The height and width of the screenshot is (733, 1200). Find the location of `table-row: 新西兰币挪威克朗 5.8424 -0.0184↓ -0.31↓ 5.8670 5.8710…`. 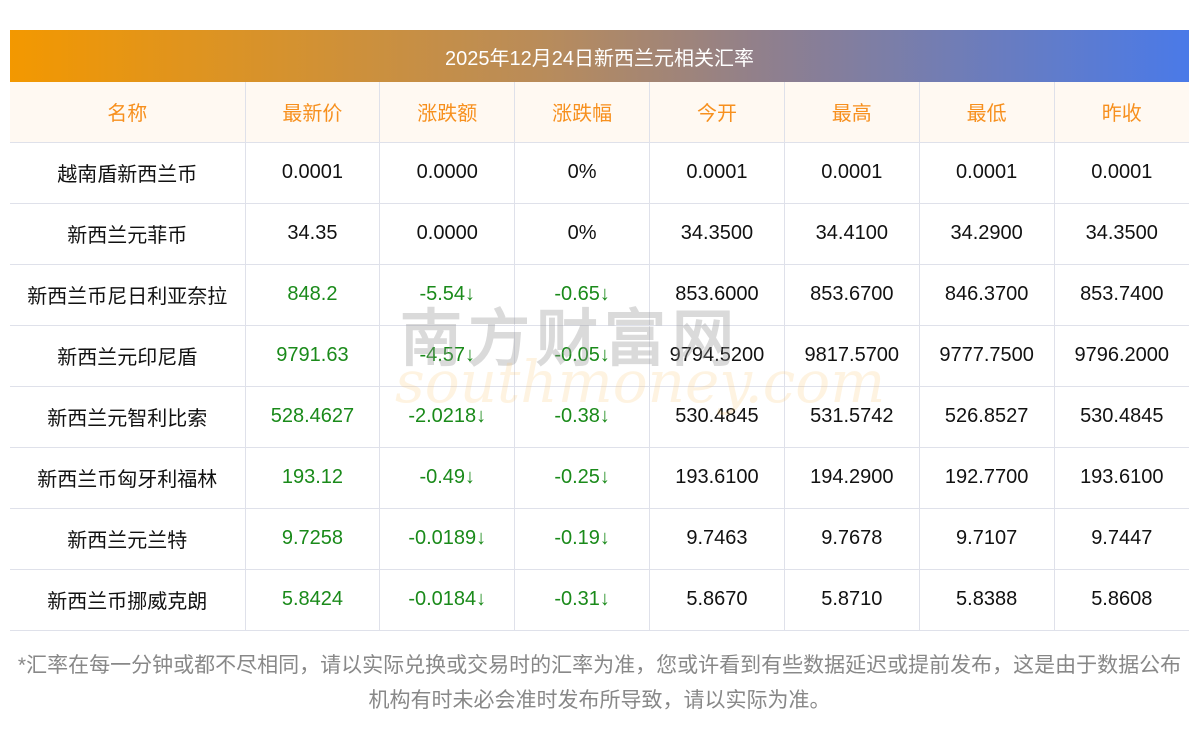

table-row: 新西兰币挪威克朗 5.8424 -0.0184↓ -0.31↓ 5.8670 5.8710… is located at coordinates (599, 599).